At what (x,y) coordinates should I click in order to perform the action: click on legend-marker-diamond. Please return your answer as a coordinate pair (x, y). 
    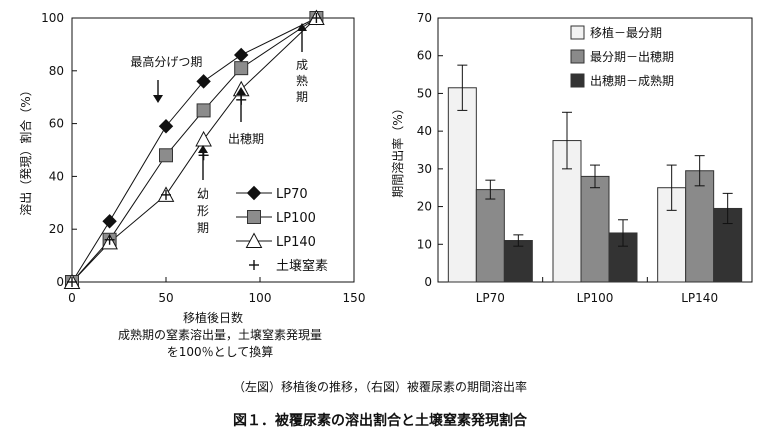
    Looking at the image, I should click on (254, 193).